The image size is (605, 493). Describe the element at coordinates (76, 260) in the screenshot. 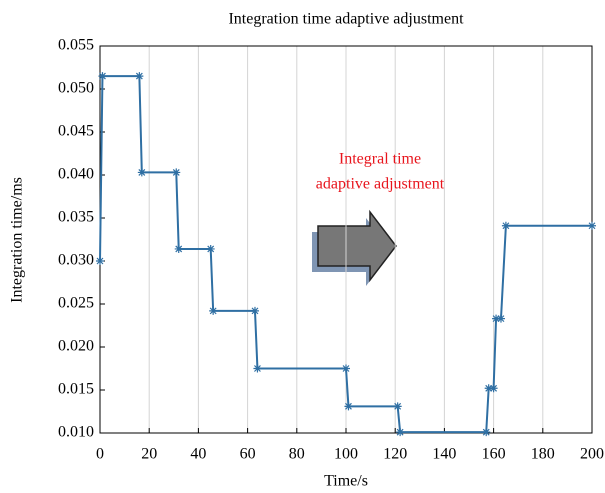

I see `y-tick-label: 0.030` at that location.